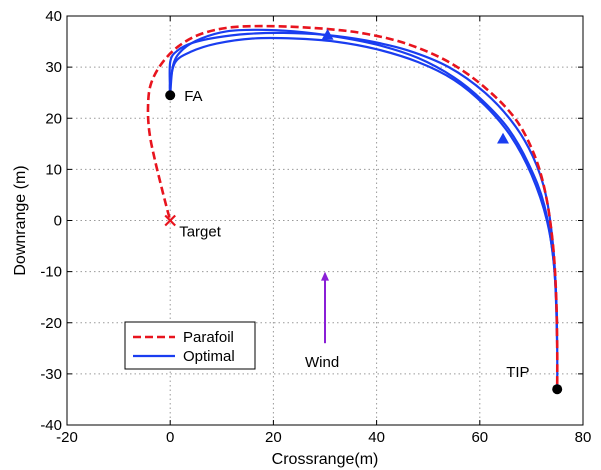 Image resolution: width=601 pixels, height=470 pixels. I want to click on wind-label: Wind, so click(322, 362).